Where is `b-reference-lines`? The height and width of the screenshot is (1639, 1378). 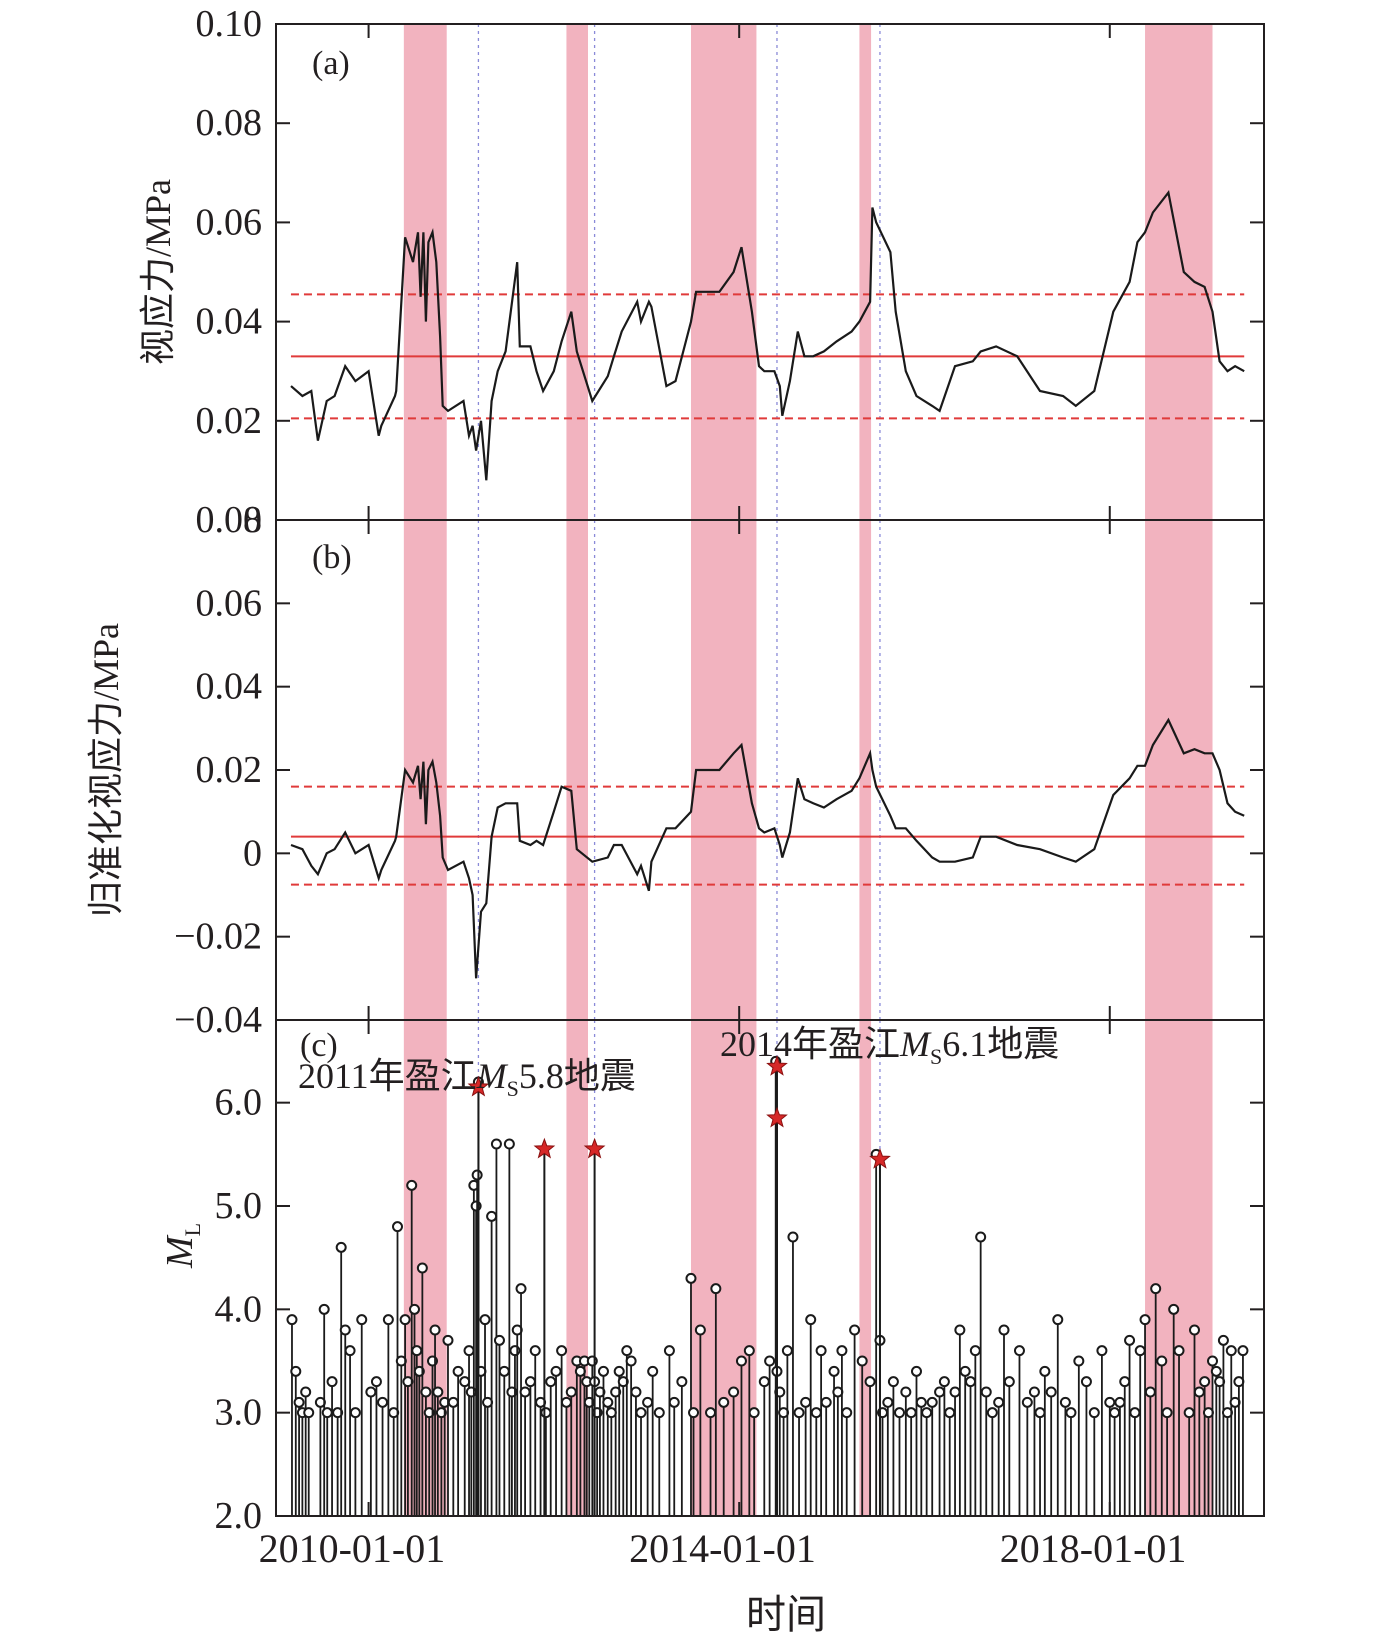 b-reference-lines is located at coordinates (767, 835).